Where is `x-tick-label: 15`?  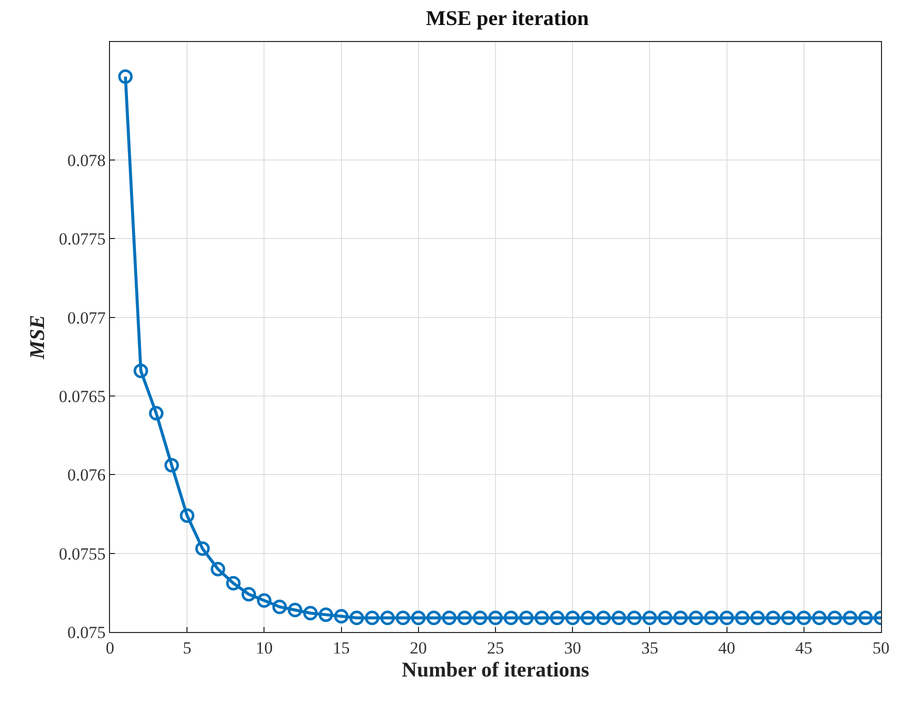
x-tick-label: 15 is located at coordinates (341, 648).